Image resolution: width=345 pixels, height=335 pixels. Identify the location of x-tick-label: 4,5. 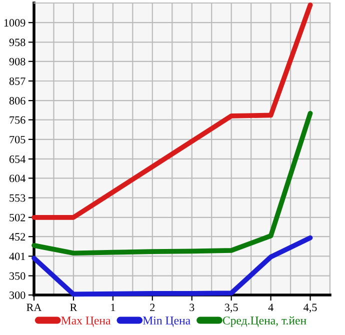
(310, 308).